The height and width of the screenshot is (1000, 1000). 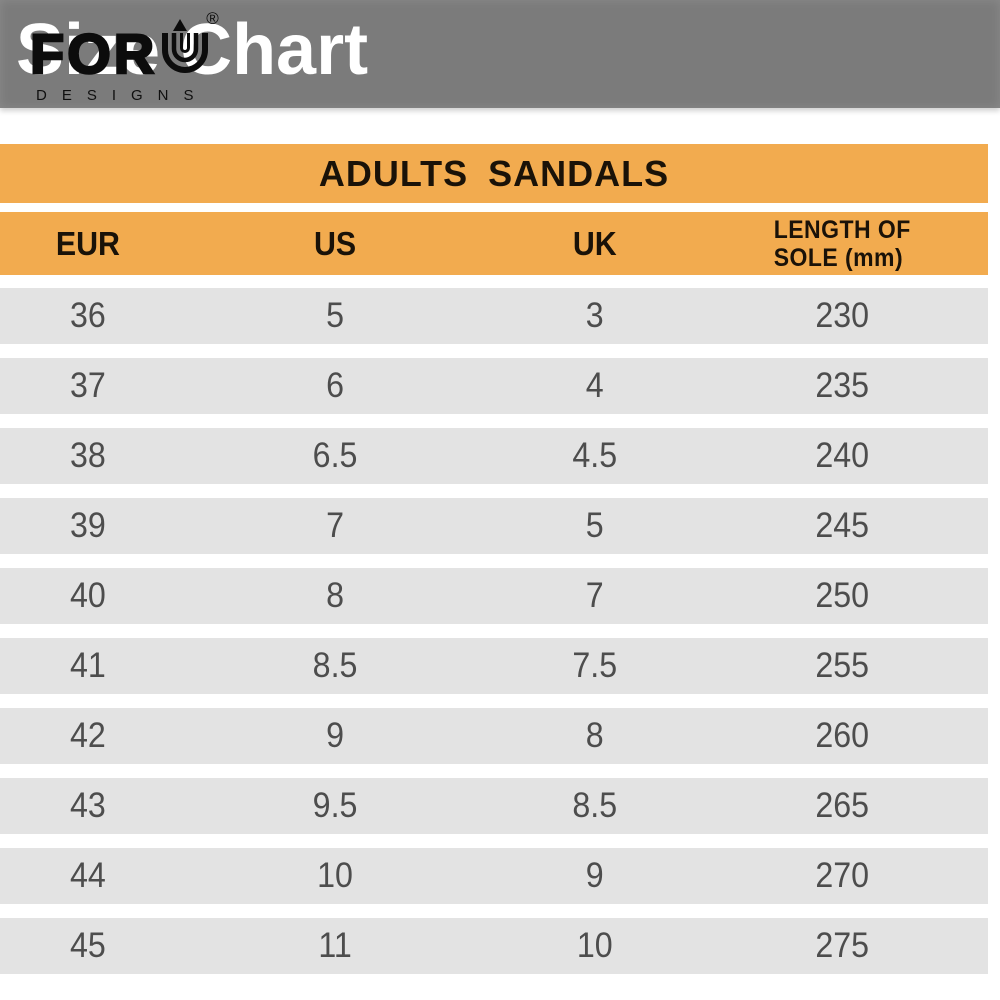 What do you see at coordinates (594, 315) in the screenshot?
I see `cell-uk: 3` at bounding box center [594, 315].